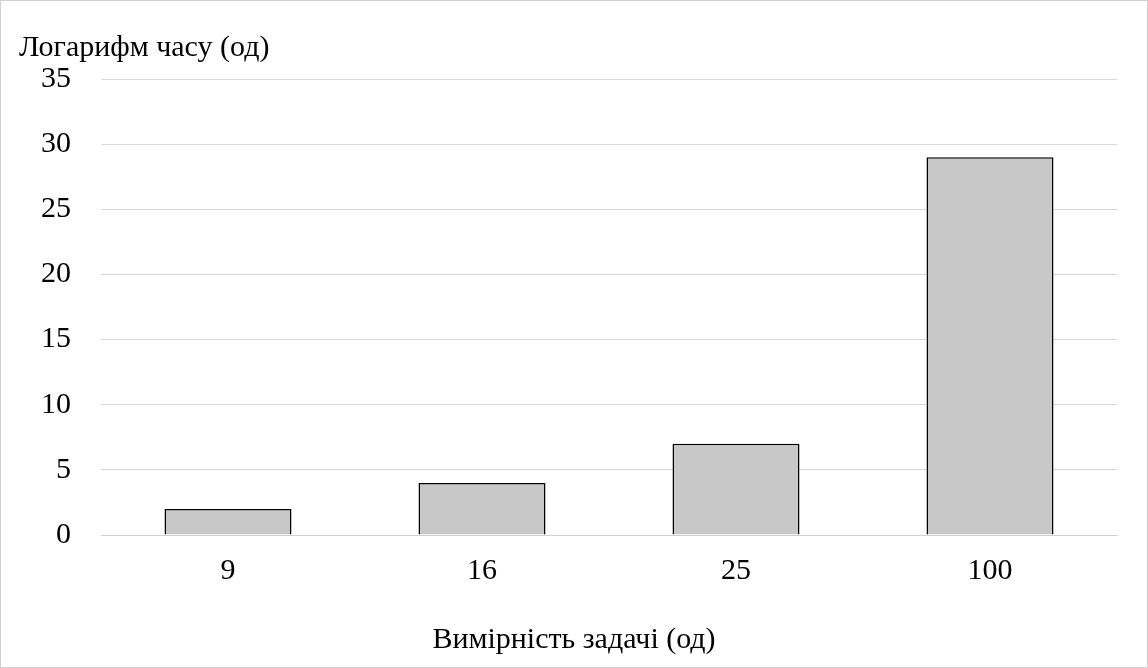  What do you see at coordinates (56, 272) in the screenshot?
I see `y-tick-label: 20` at bounding box center [56, 272].